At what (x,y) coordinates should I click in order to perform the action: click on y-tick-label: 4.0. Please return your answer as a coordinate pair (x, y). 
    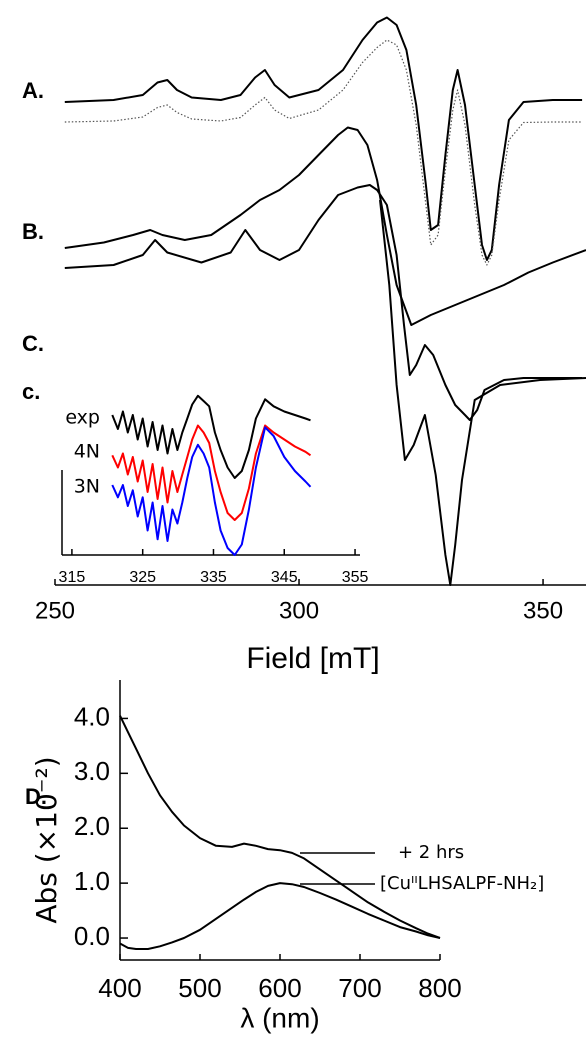
    Looking at the image, I should click on (92, 716).